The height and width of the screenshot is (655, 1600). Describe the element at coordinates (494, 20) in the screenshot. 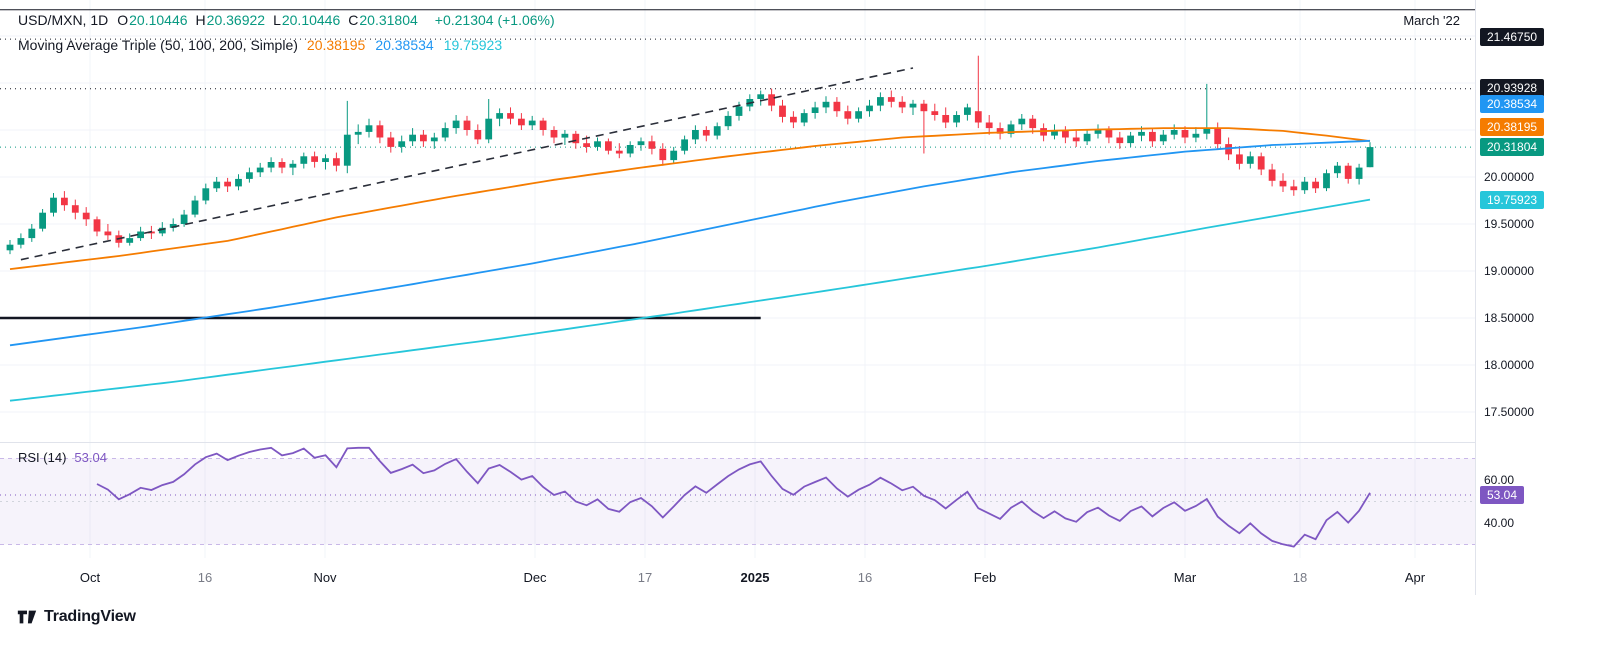

I see `change-value: +0.21304 (+1.06%)` at that location.